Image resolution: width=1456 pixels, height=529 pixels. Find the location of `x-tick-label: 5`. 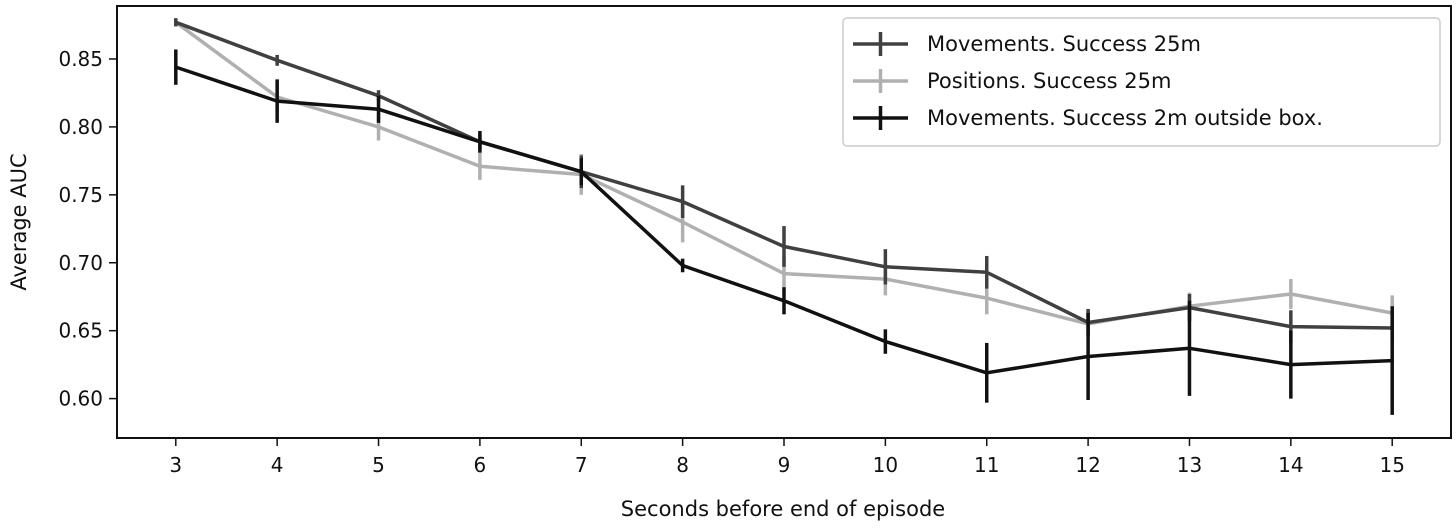

x-tick-label: 5 is located at coordinates (378, 465).